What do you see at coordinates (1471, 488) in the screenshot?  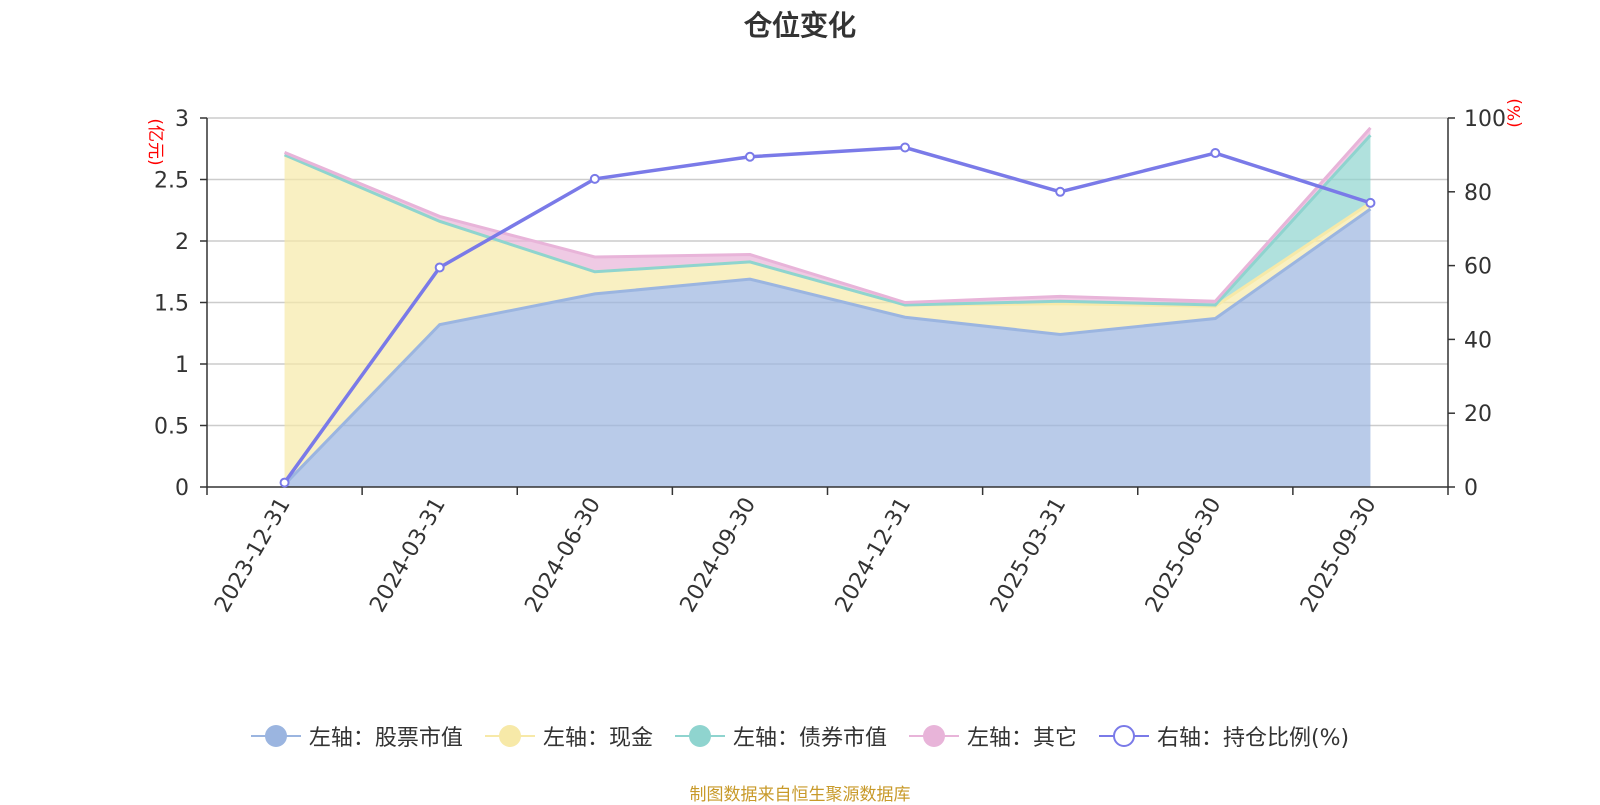 I see `right-axis-tick-label: 0` at bounding box center [1471, 488].